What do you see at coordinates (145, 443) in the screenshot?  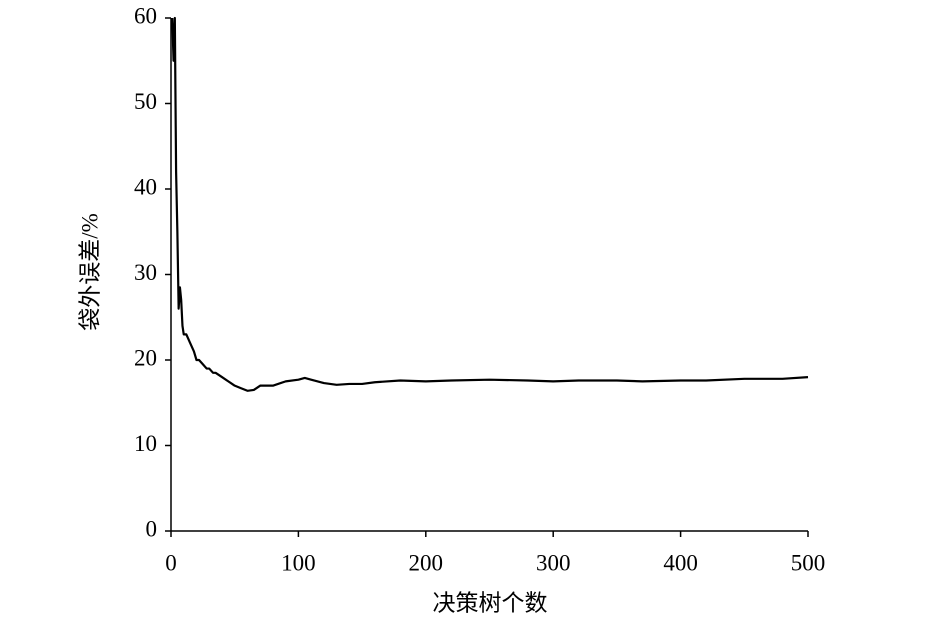 I see `y-tick-label: 10` at bounding box center [145, 443].